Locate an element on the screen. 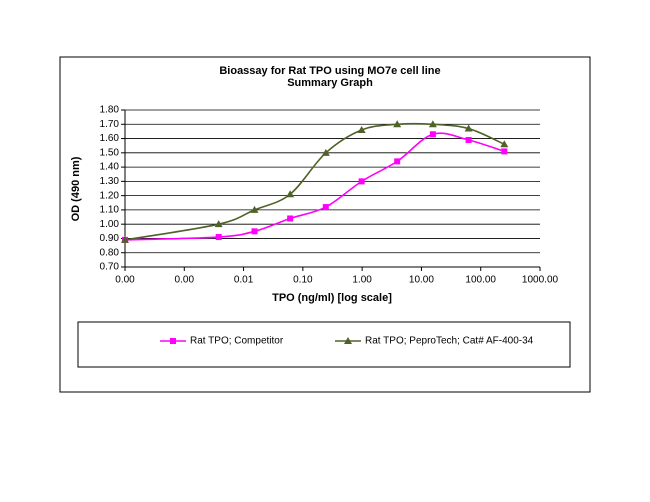 The height and width of the screenshot is (502, 650). y-tick-label: 1.20 is located at coordinates (110, 195).